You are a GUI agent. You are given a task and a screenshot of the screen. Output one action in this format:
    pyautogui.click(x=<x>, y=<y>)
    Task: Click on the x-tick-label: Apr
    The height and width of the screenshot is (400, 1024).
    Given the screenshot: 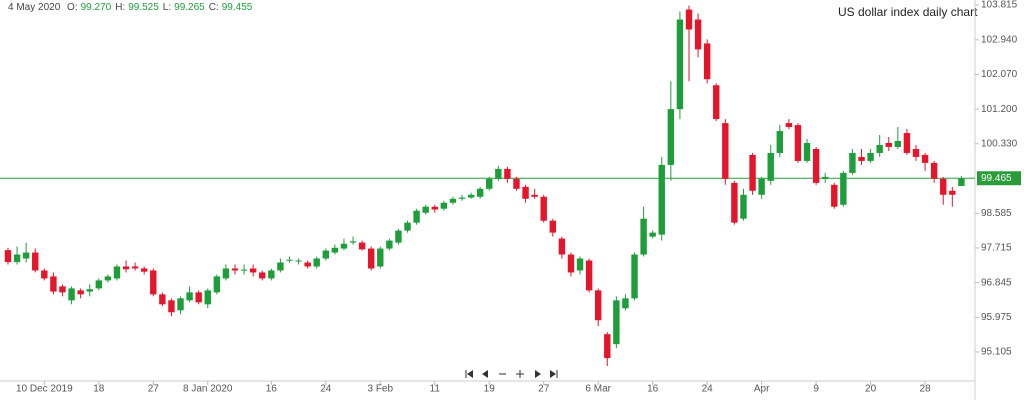 What is the action you would take?
    pyautogui.click(x=762, y=389)
    